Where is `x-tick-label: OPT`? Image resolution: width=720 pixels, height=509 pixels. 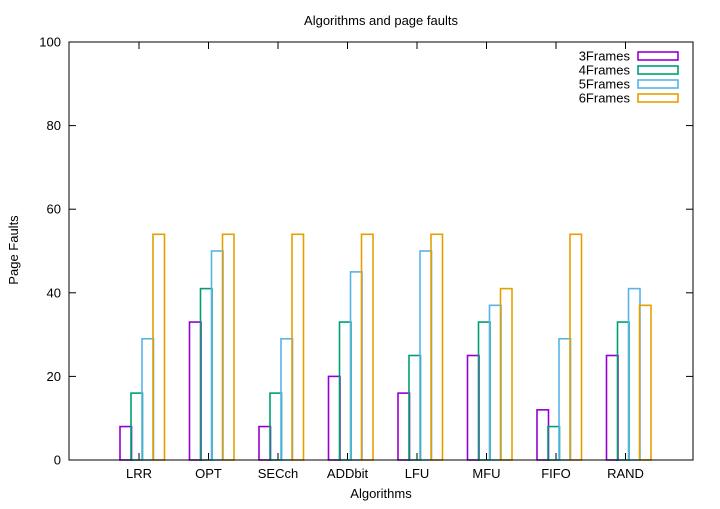 x-tick-label: OPT is located at coordinates (208, 473).